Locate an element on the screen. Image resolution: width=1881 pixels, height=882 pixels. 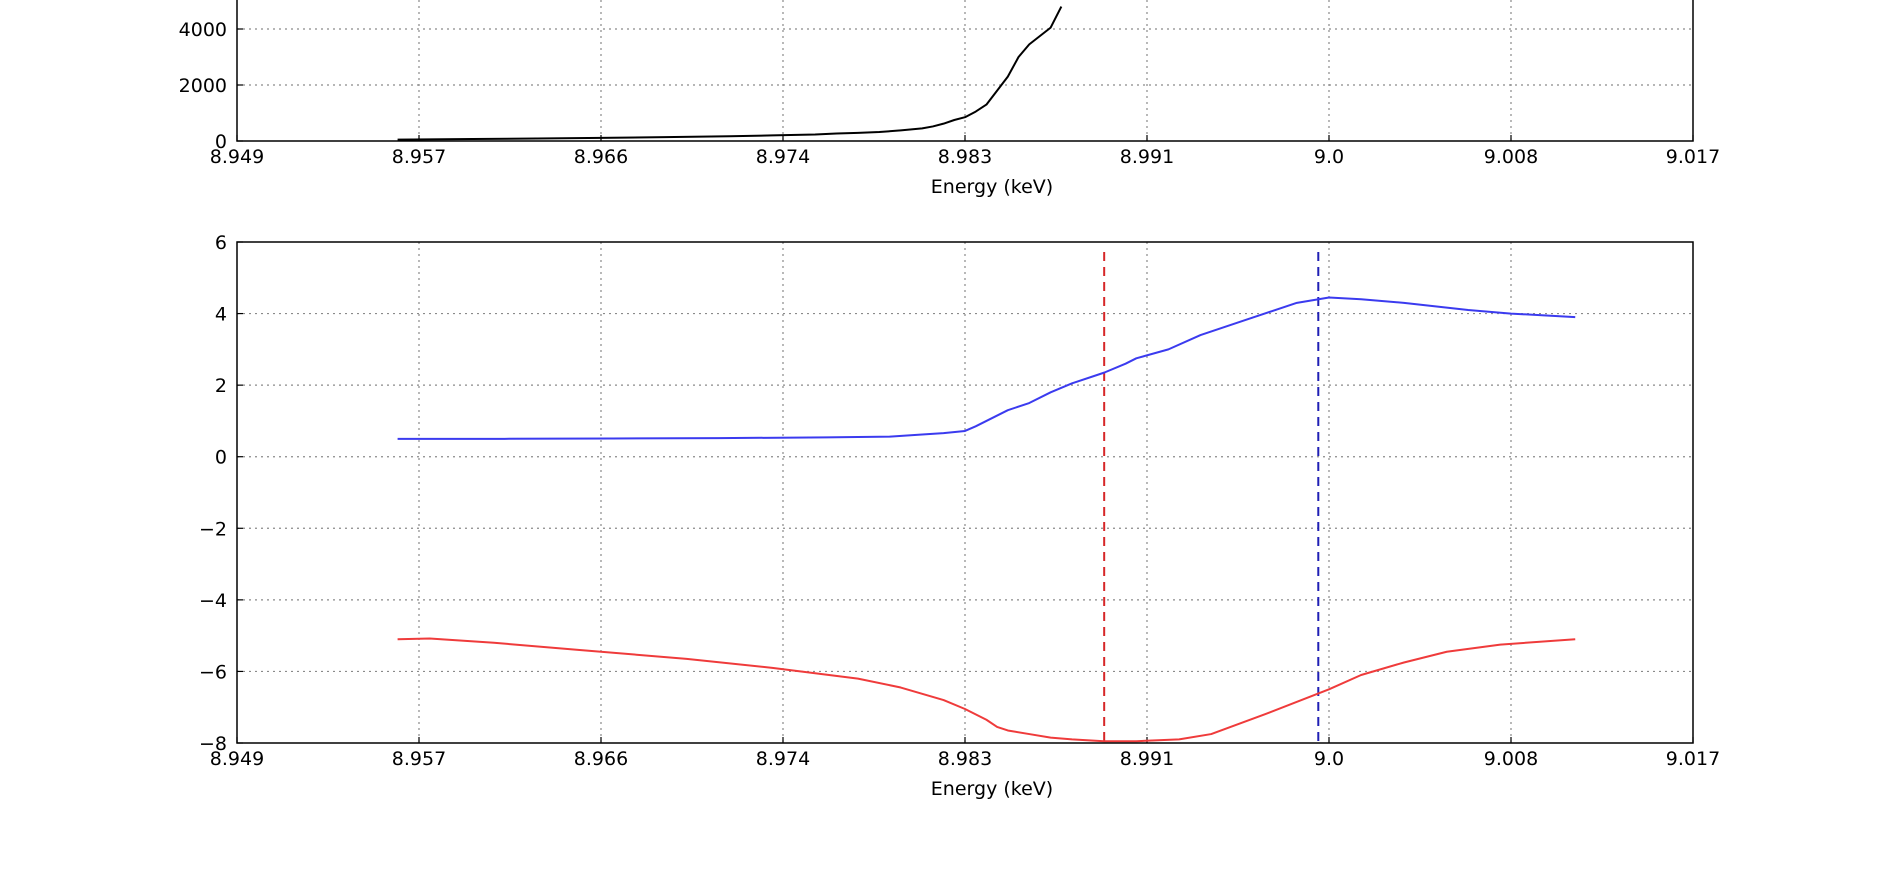
bottom-x-tick-label: 8.957 is located at coordinates (419, 759).